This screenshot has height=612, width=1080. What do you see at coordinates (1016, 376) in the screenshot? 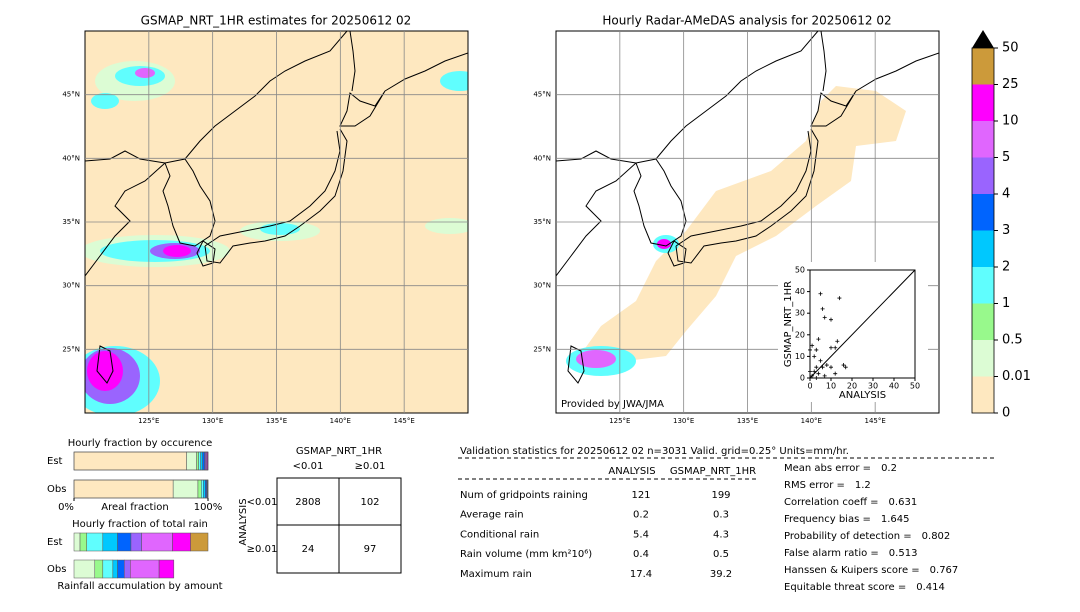
I see `colorbar-label: 0.01` at bounding box center [1016, 376].